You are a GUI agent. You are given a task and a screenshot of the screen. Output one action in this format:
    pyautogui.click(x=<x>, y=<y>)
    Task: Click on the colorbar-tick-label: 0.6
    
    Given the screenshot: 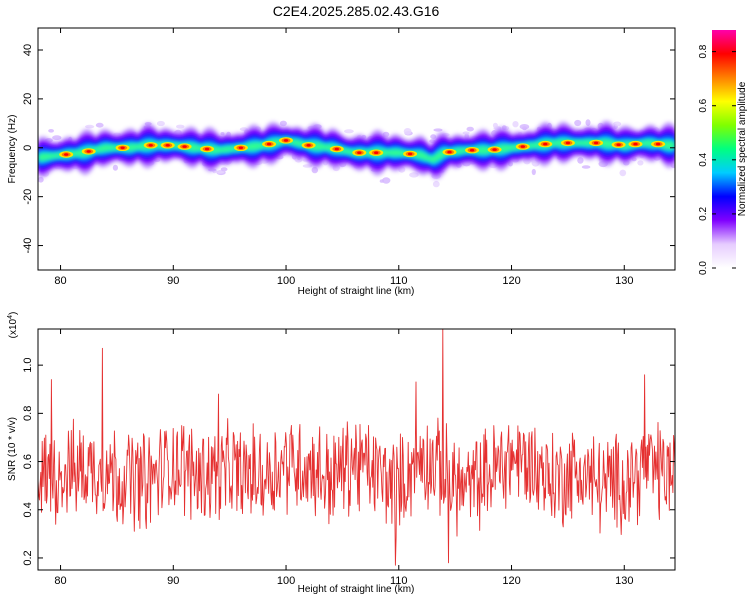 What is the action you would take?
    pyautogui.click(x=703, y=105)
    